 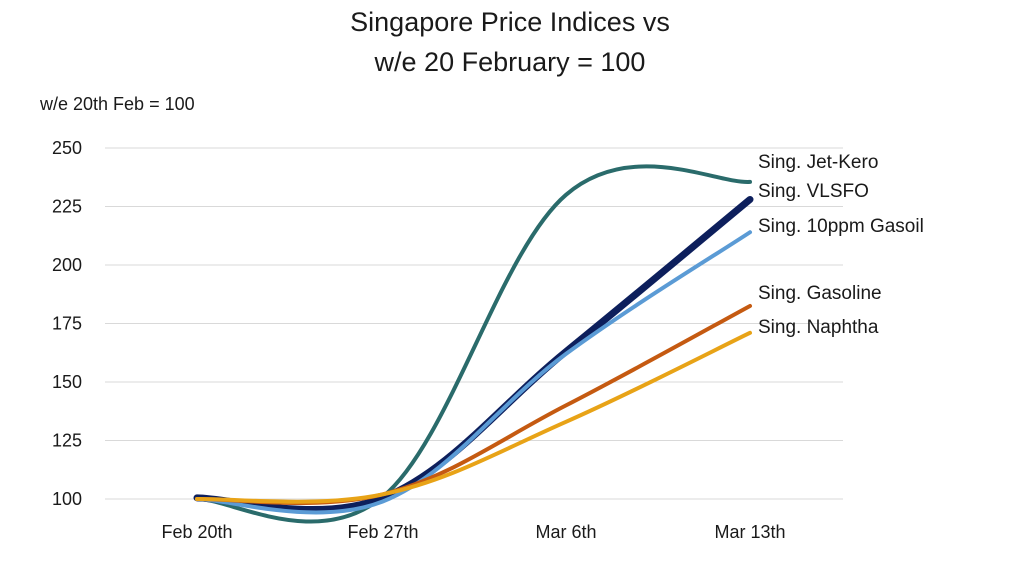 I want to click on series-label: Sing. VLSFO, so click(x=813, y=191).